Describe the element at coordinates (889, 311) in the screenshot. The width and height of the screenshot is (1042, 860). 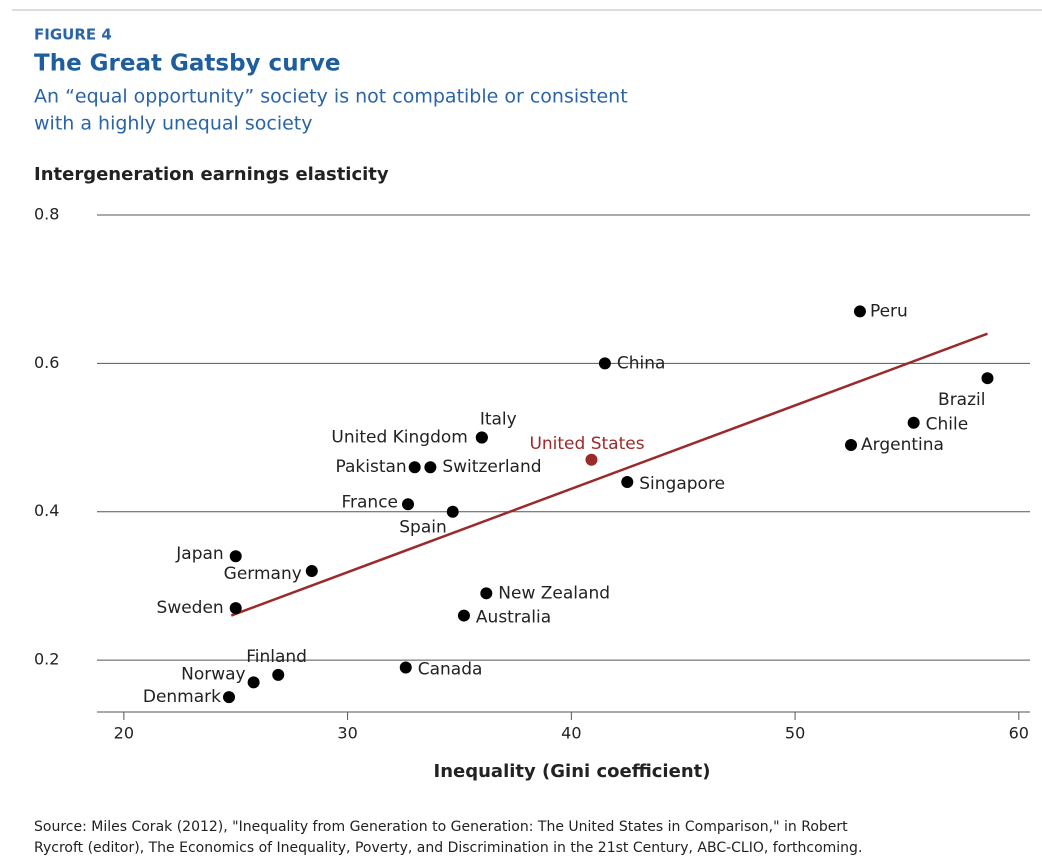
I see `point-label: Peru` at that location.